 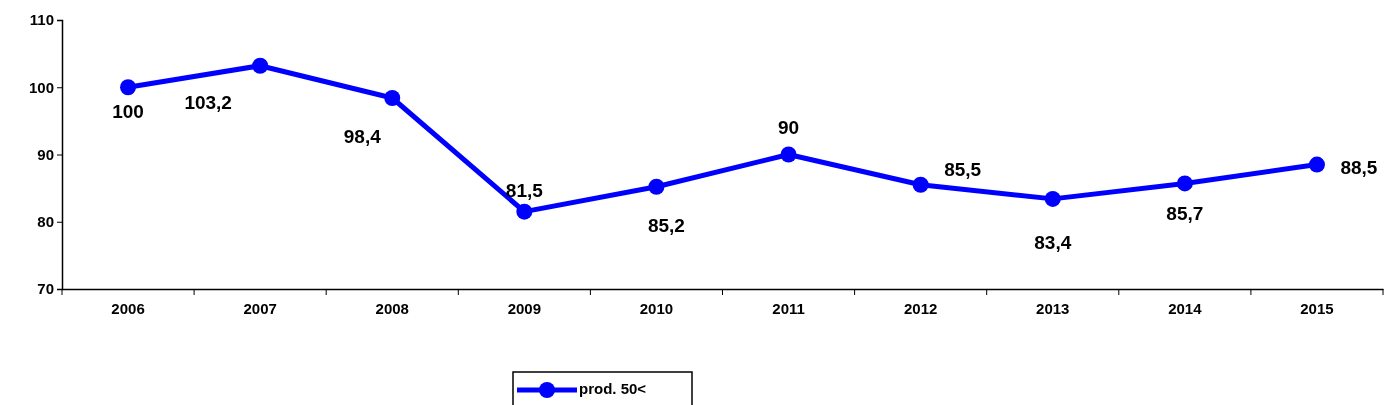 I want to click on y-tick-label: 100, so click(x=41, y=87).